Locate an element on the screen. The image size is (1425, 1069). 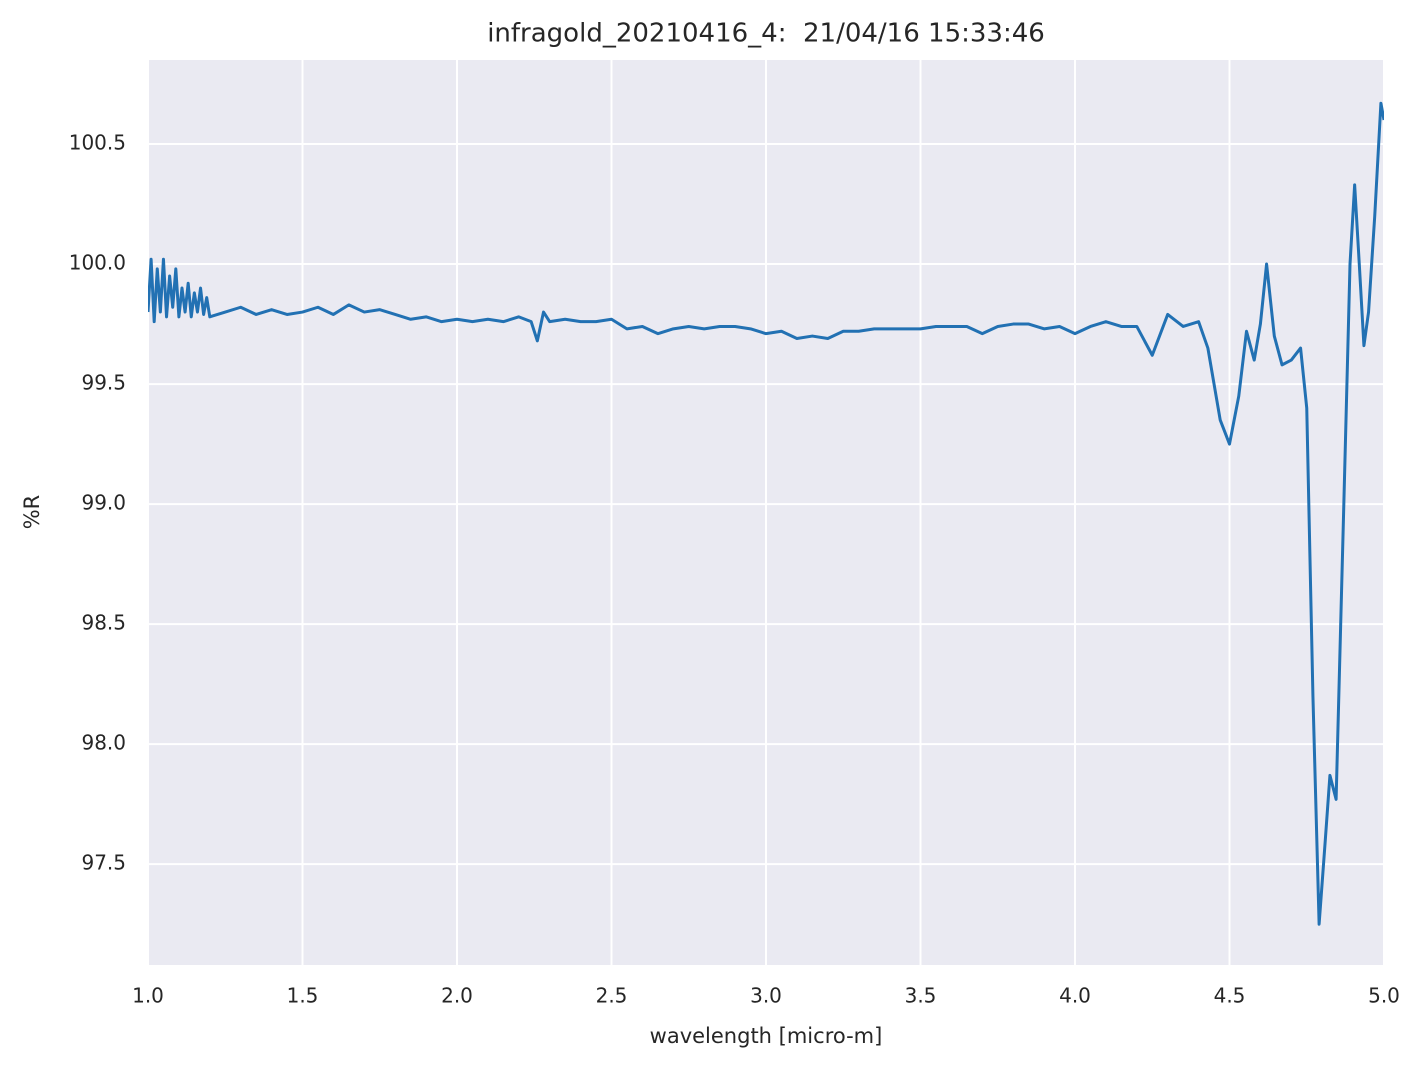
x-tick-label: 5.0 is located at coordinates (1384, 996).